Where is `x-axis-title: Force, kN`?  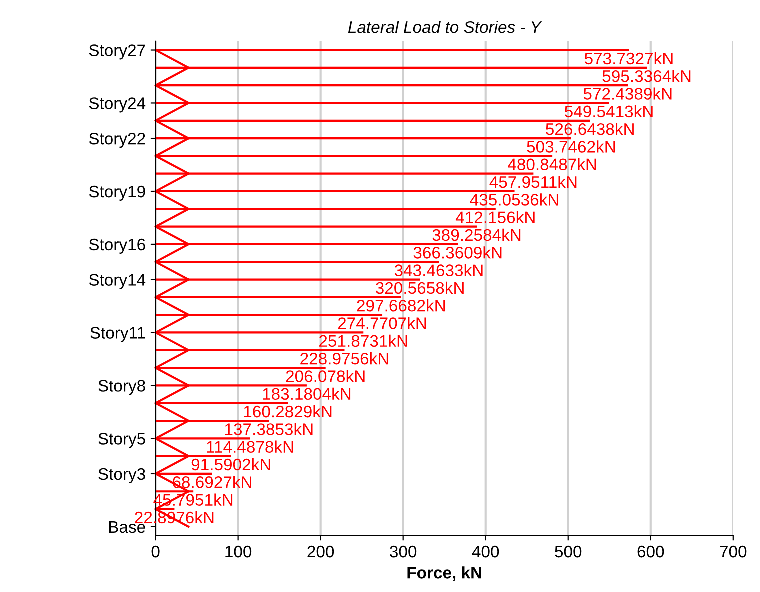 x-axis-title: Force, kN is located at coordinates (445, 574).